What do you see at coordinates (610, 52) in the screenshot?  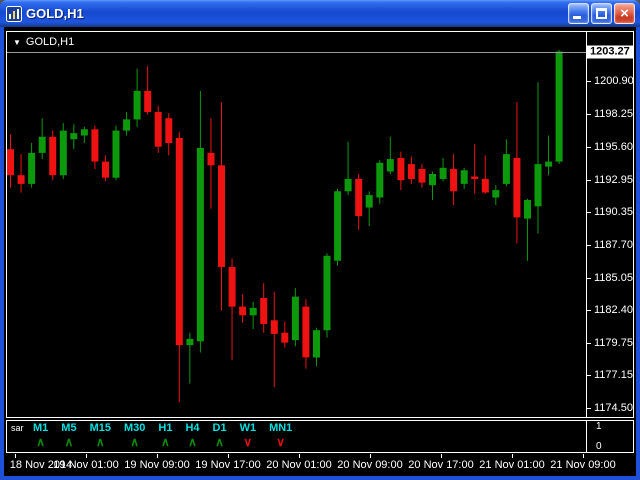 I see `current-price-badge: 1203.27` at bounding box center [610, 52].